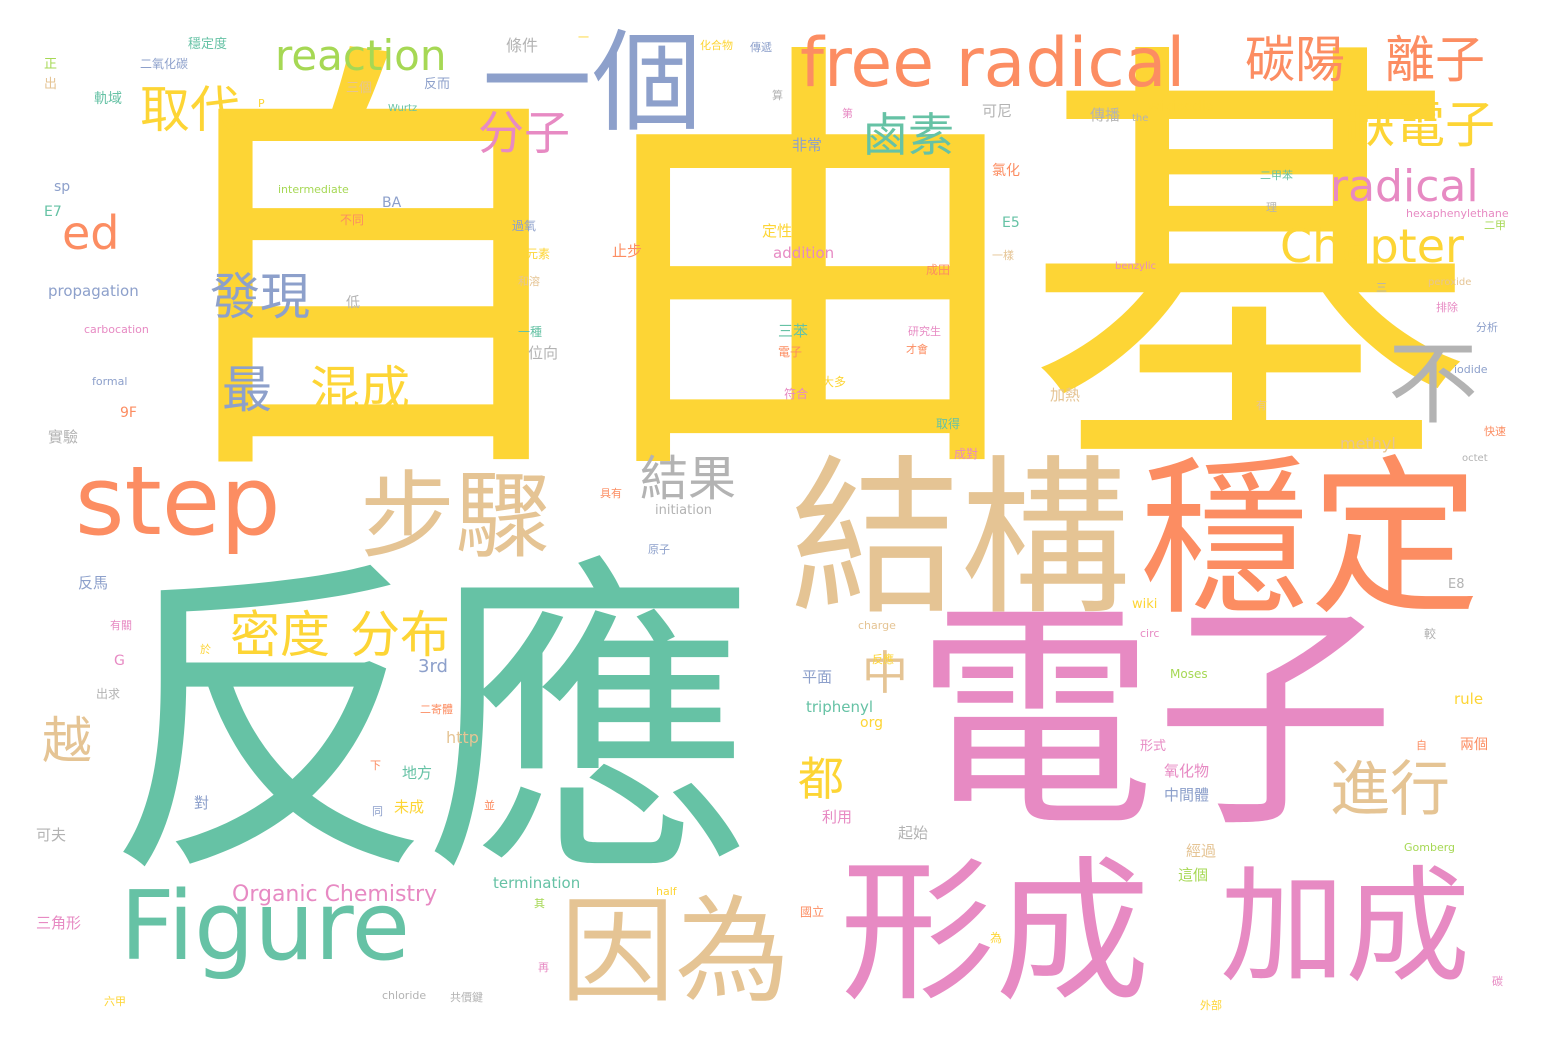  What do you see at coordinates (908, 135) in the screenshot?
I see `word: 鹵素` at bounding box center [908, 135].